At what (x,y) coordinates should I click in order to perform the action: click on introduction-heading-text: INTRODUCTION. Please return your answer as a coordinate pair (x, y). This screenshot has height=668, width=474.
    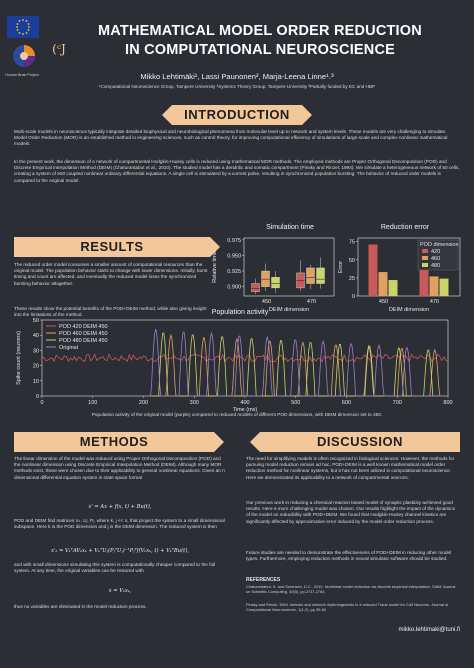
    Looking at the image, I should click on (237, 114).